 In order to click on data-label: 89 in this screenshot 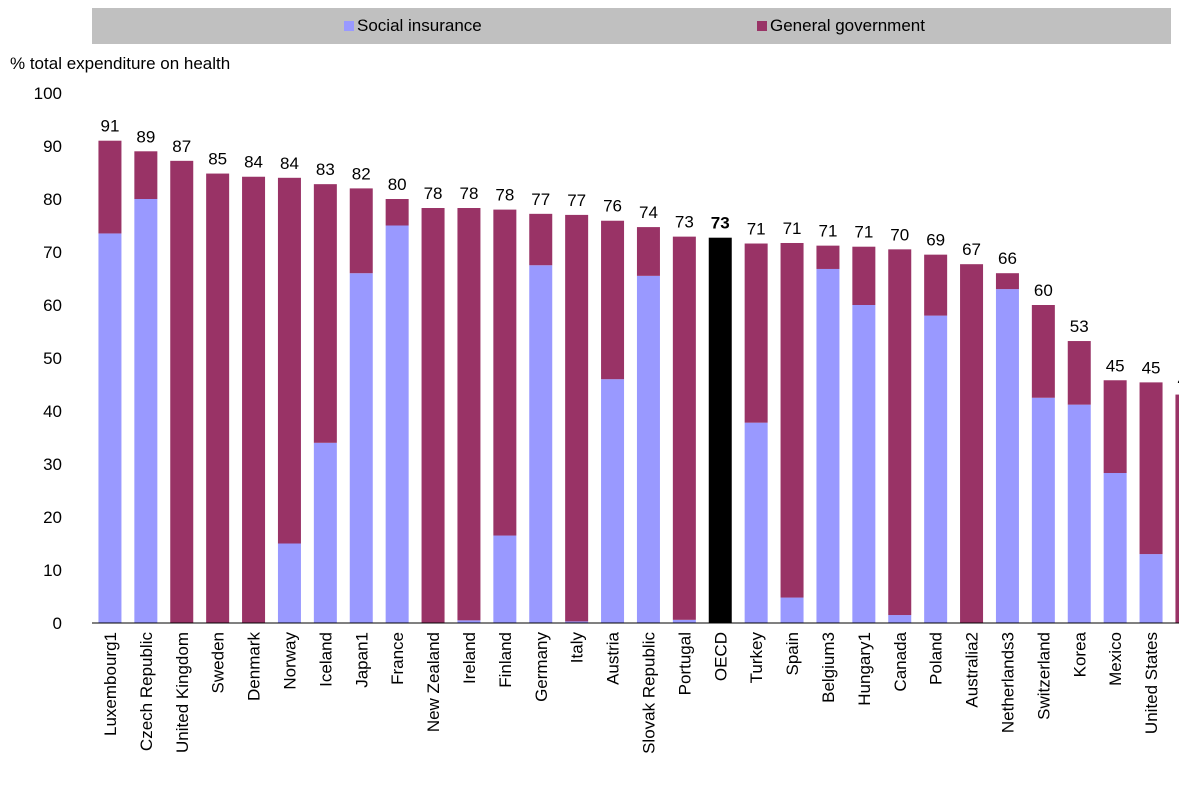, I will do `click(145, 136)`.